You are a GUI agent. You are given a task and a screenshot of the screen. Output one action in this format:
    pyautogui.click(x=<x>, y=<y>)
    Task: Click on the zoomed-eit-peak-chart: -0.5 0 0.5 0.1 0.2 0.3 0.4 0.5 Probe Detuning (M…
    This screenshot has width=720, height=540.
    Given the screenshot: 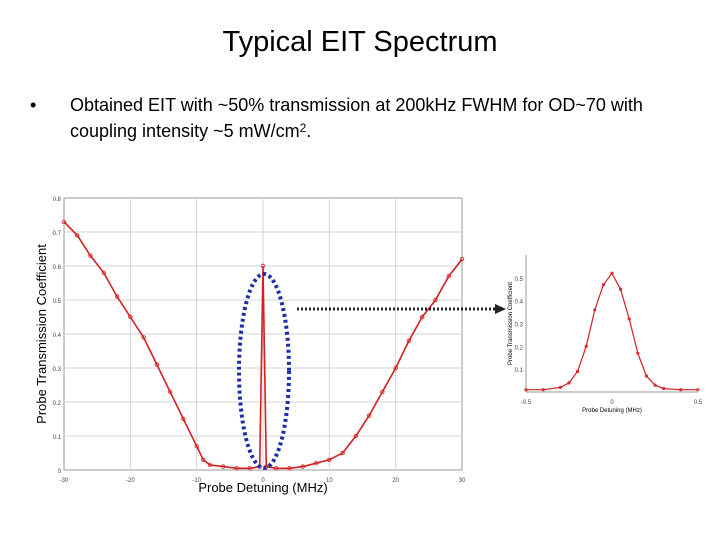 What is the action you would take?
    pyautogui.click(x=605, y=334)
    